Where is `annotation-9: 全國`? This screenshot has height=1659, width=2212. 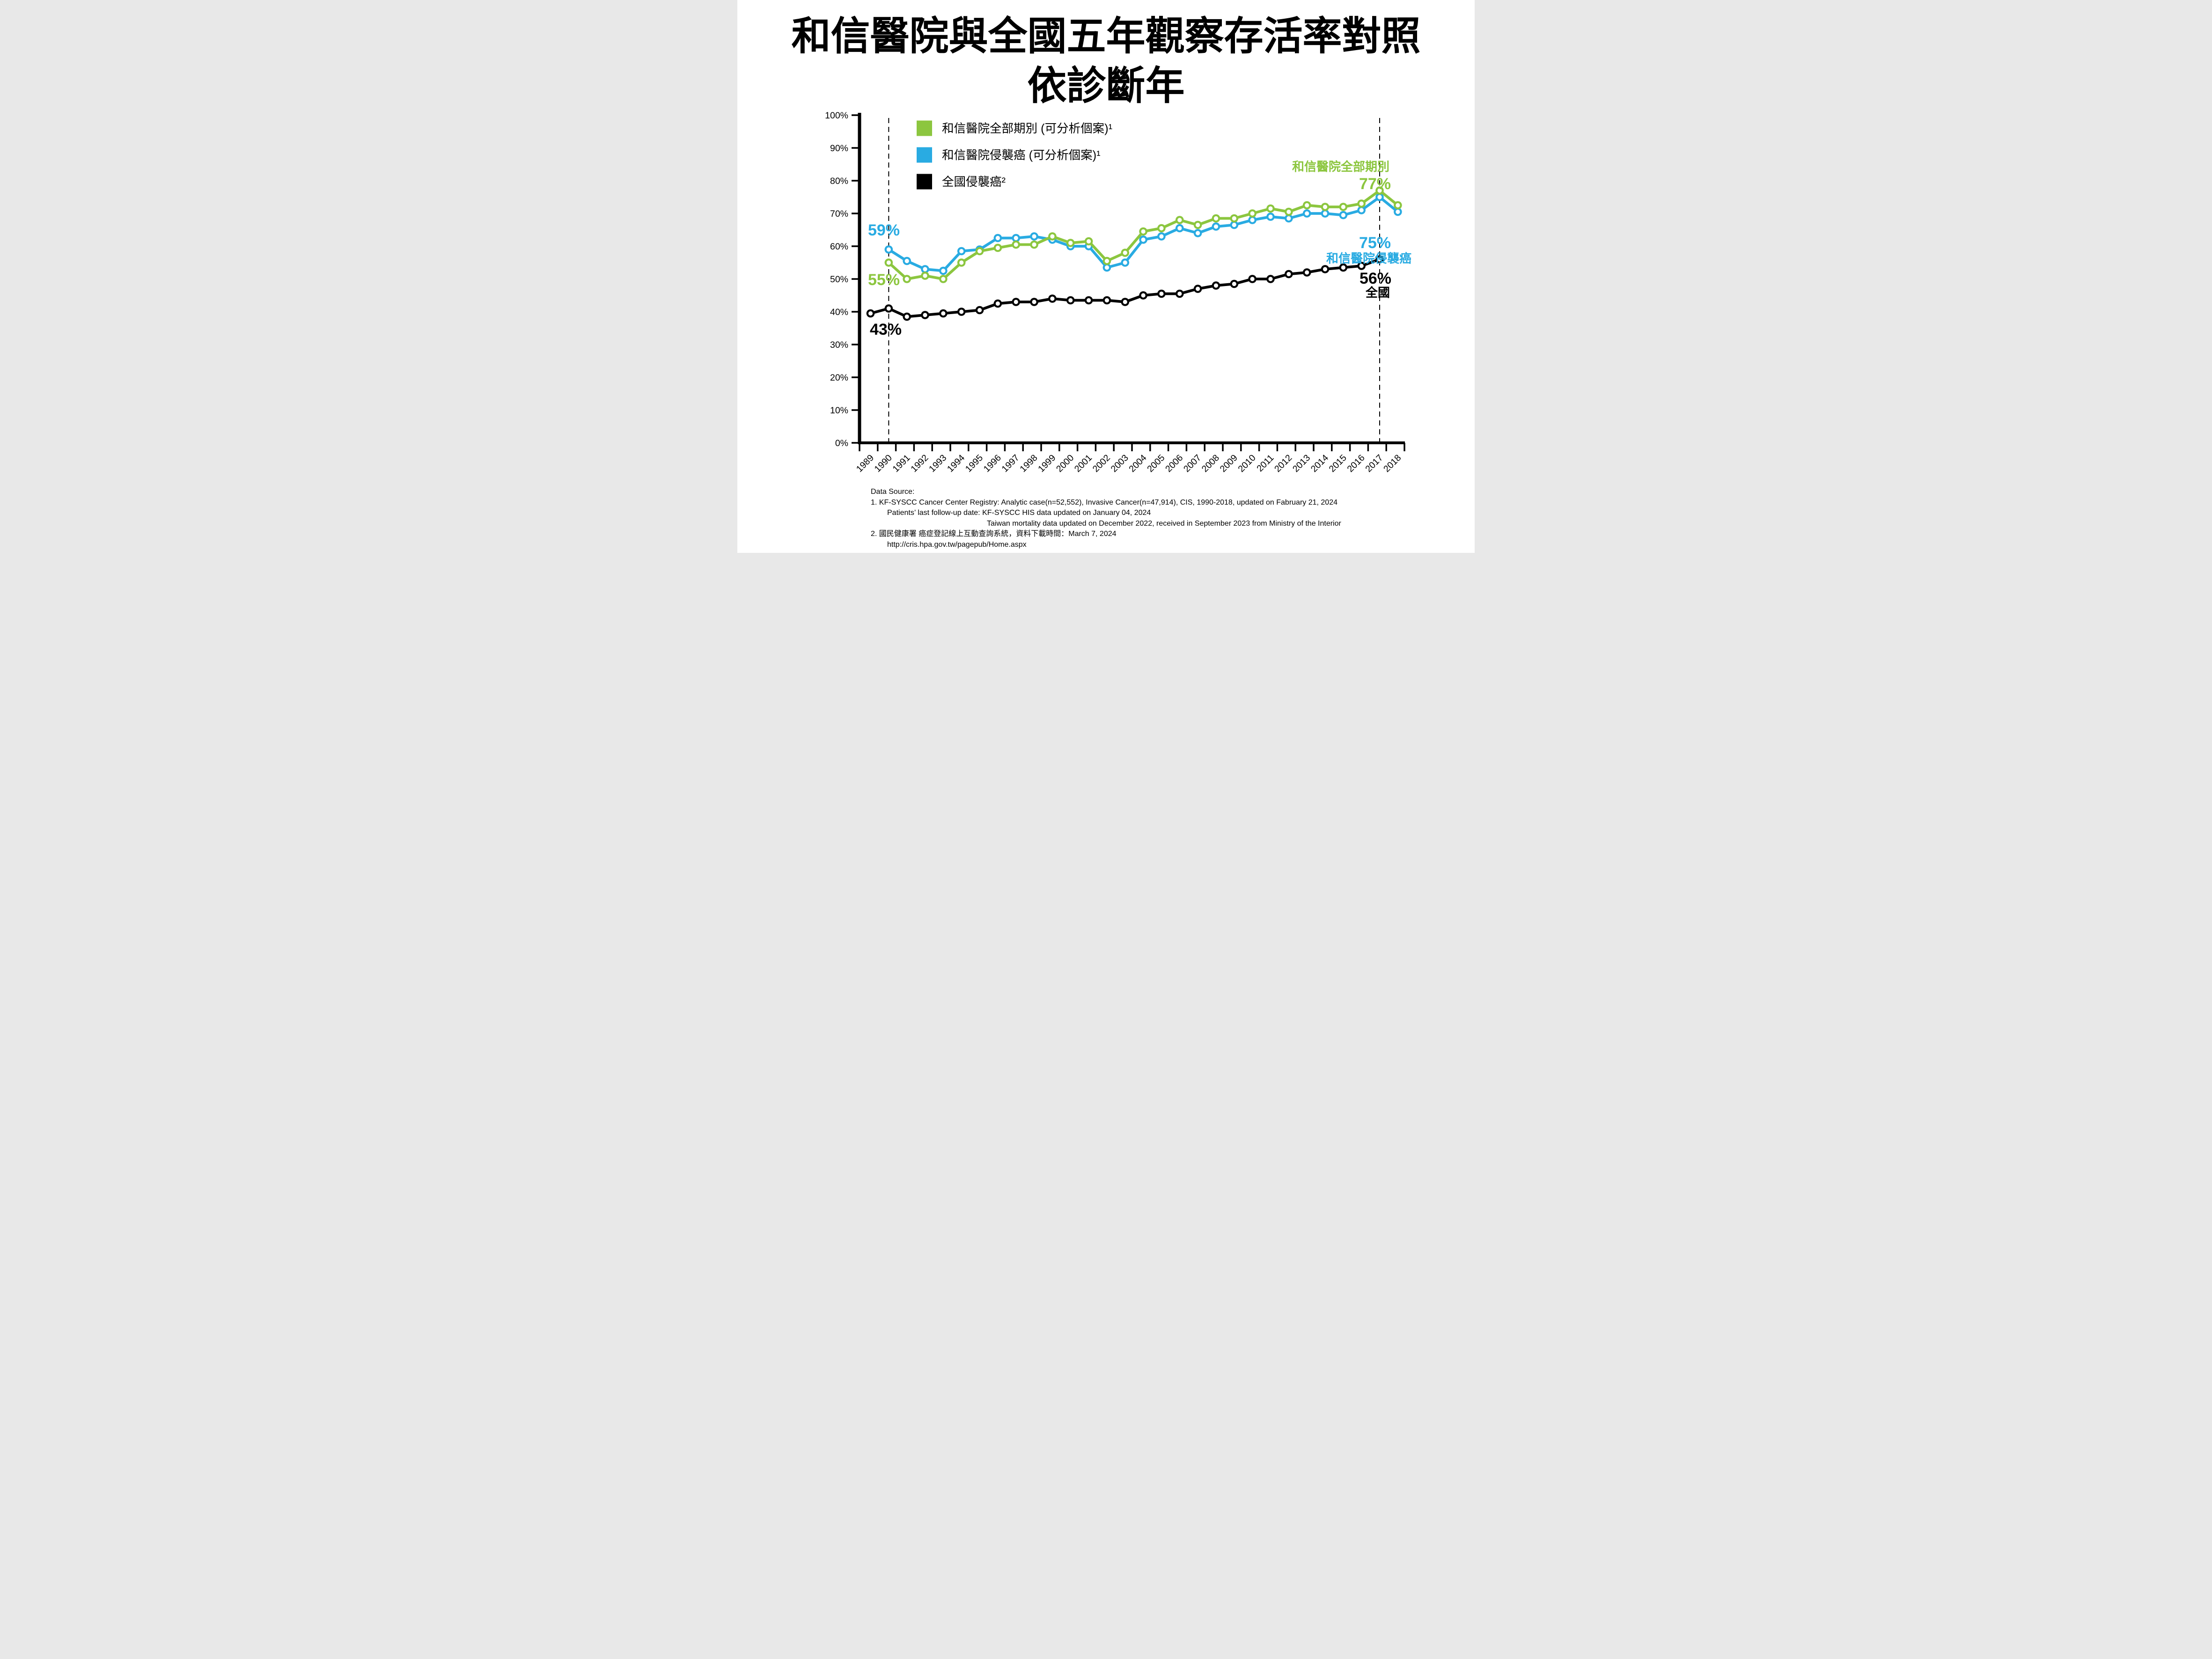 annotation-9: 全國 is located at coordinates (1377, 293).